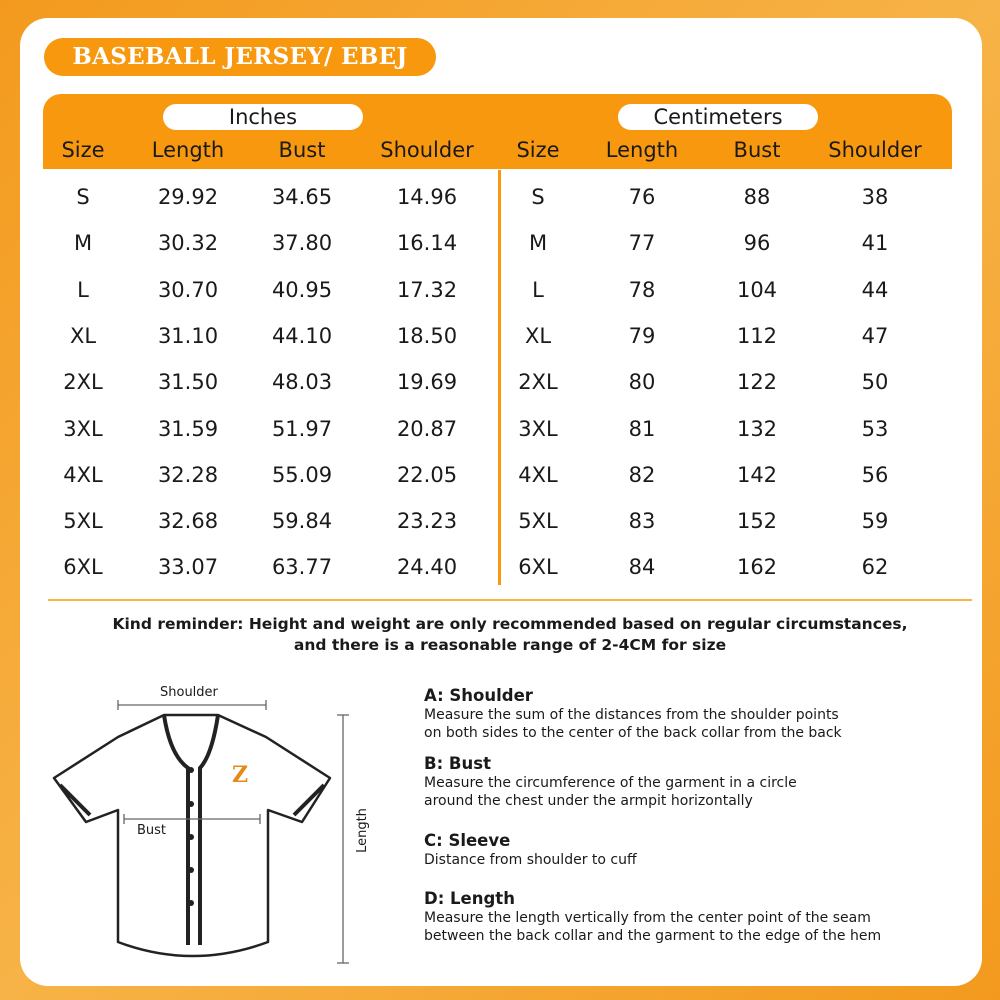  Describe the element at coordinates (757, 289) in the screenshot. I see `table-cell: 104` at that location.